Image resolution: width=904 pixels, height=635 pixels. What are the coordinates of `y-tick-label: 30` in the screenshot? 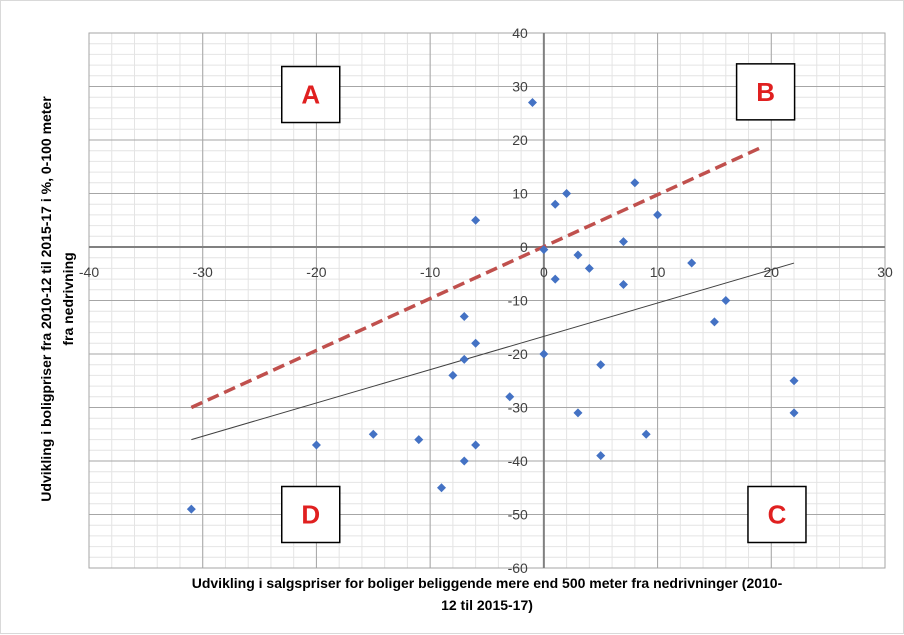 It's located at (520, 87).